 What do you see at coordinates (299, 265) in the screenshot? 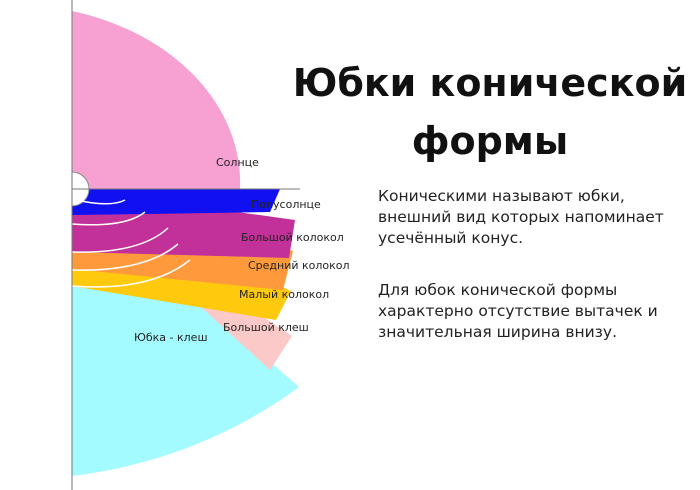
I see `label-sredny-kolokol: Средний колокол` at bounding box center [299, 265].